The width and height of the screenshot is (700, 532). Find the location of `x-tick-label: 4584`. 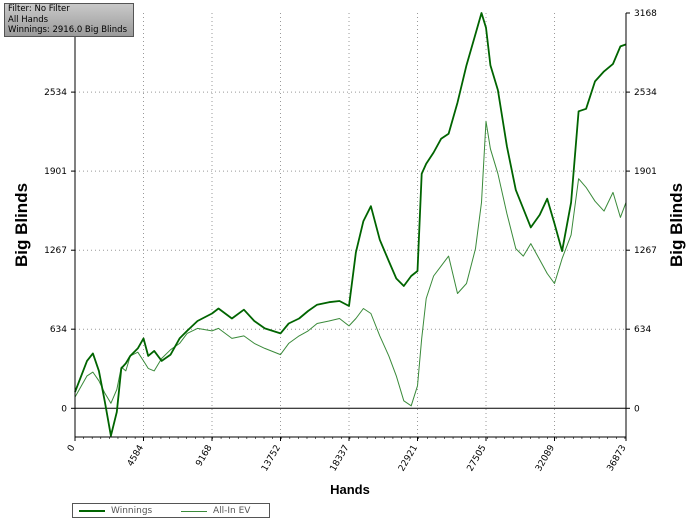

x-tick-label: 4584 is located at coordinates (136, 455).